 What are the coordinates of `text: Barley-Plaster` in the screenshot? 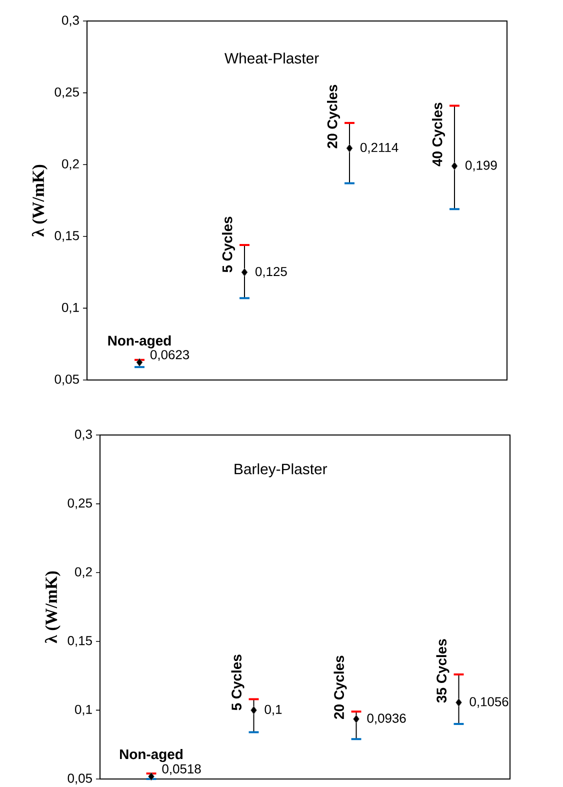 It's located at (281, 470).